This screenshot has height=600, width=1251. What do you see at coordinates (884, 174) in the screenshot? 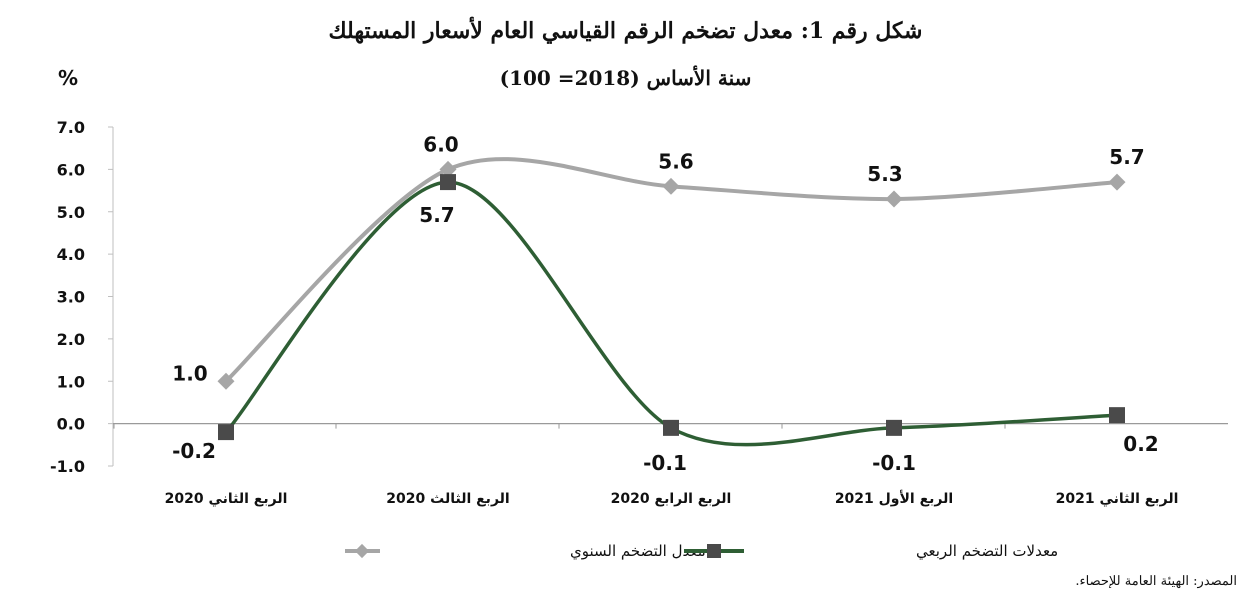
I see `data-label: 5.3` at bounding box center [884, 174].